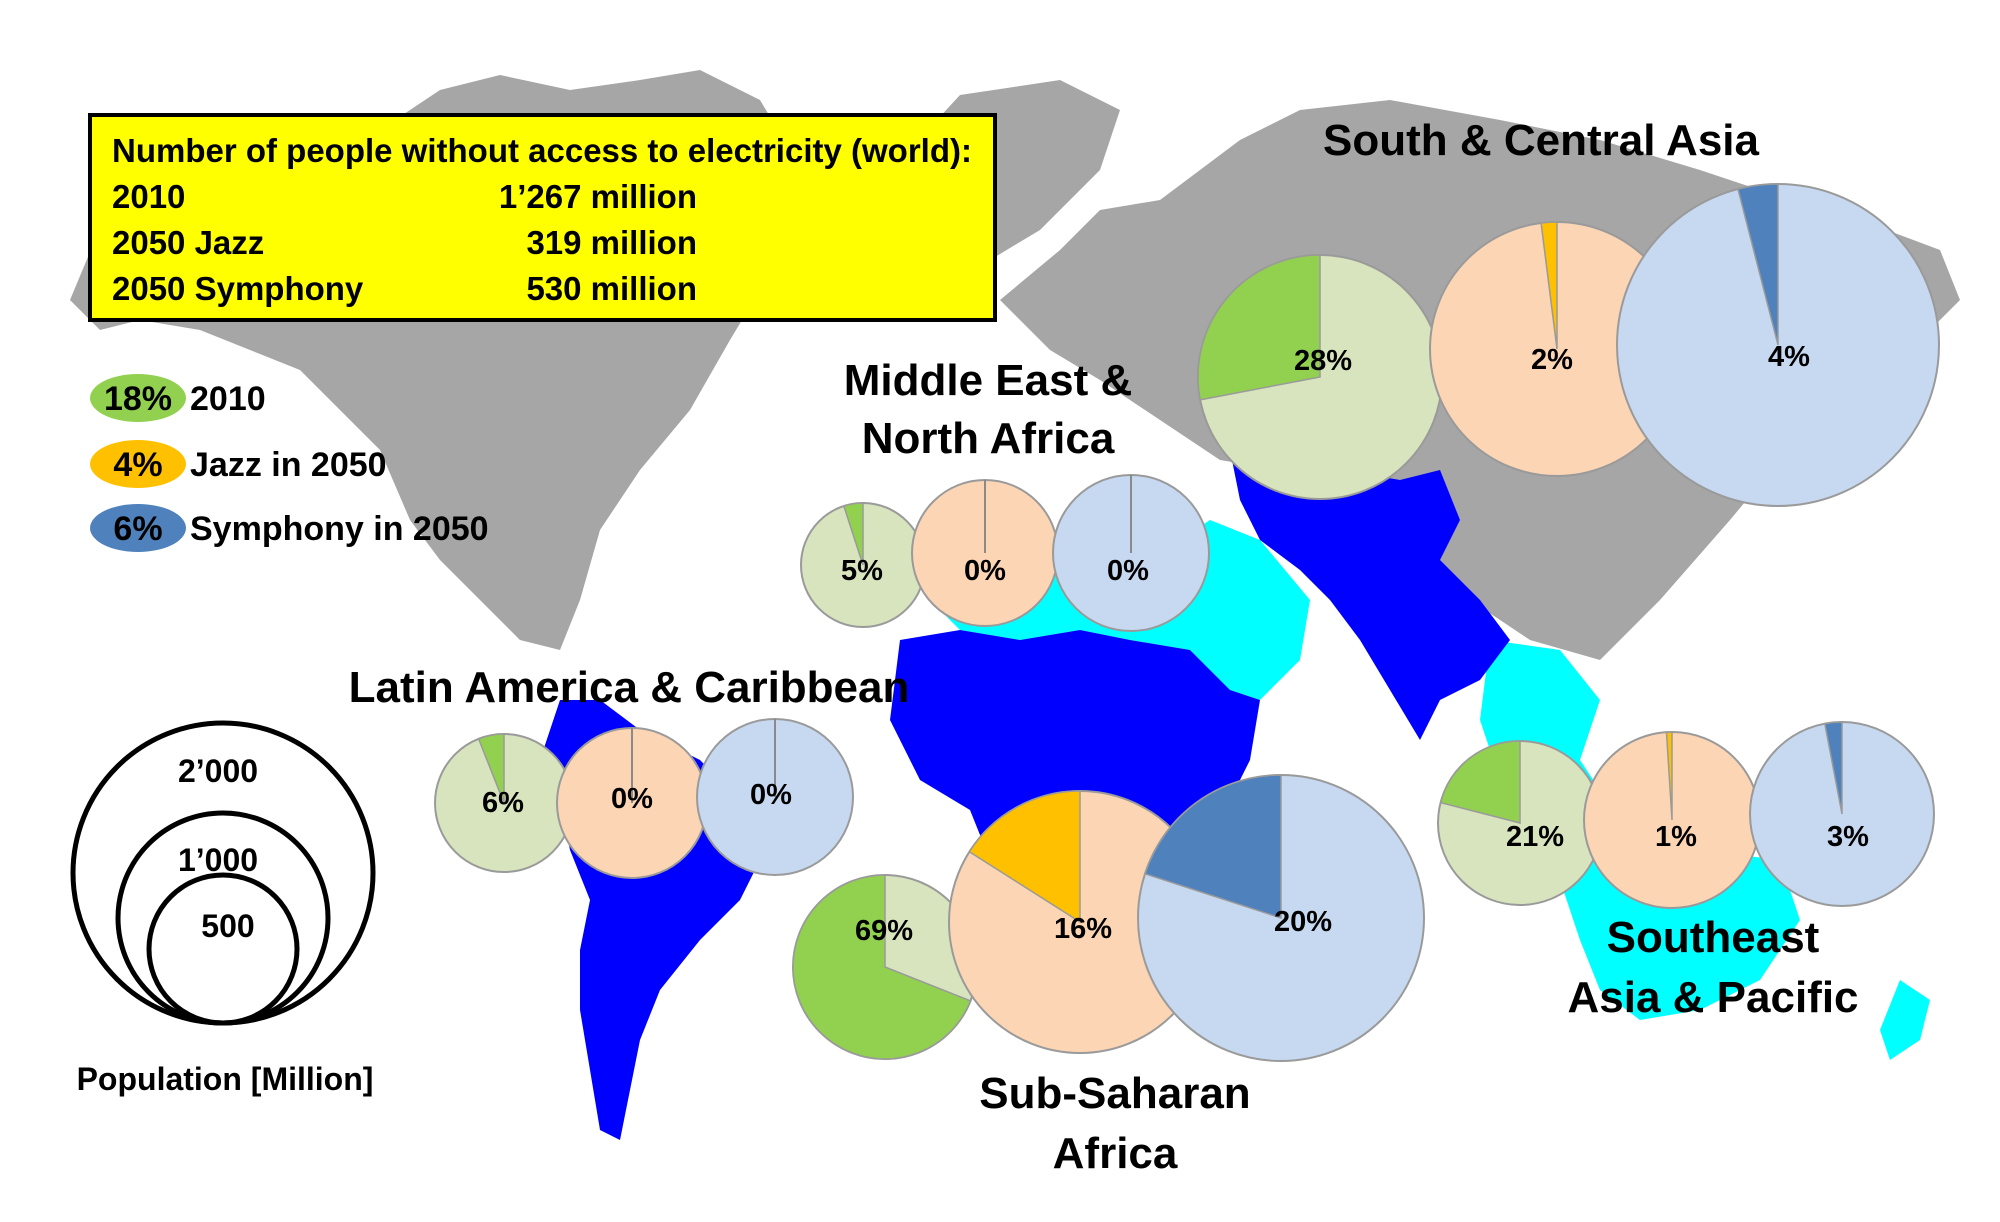 This screenshot has height=1222, width=2000. I want to click on size-label-1000: 1’000, so click(218, 860).